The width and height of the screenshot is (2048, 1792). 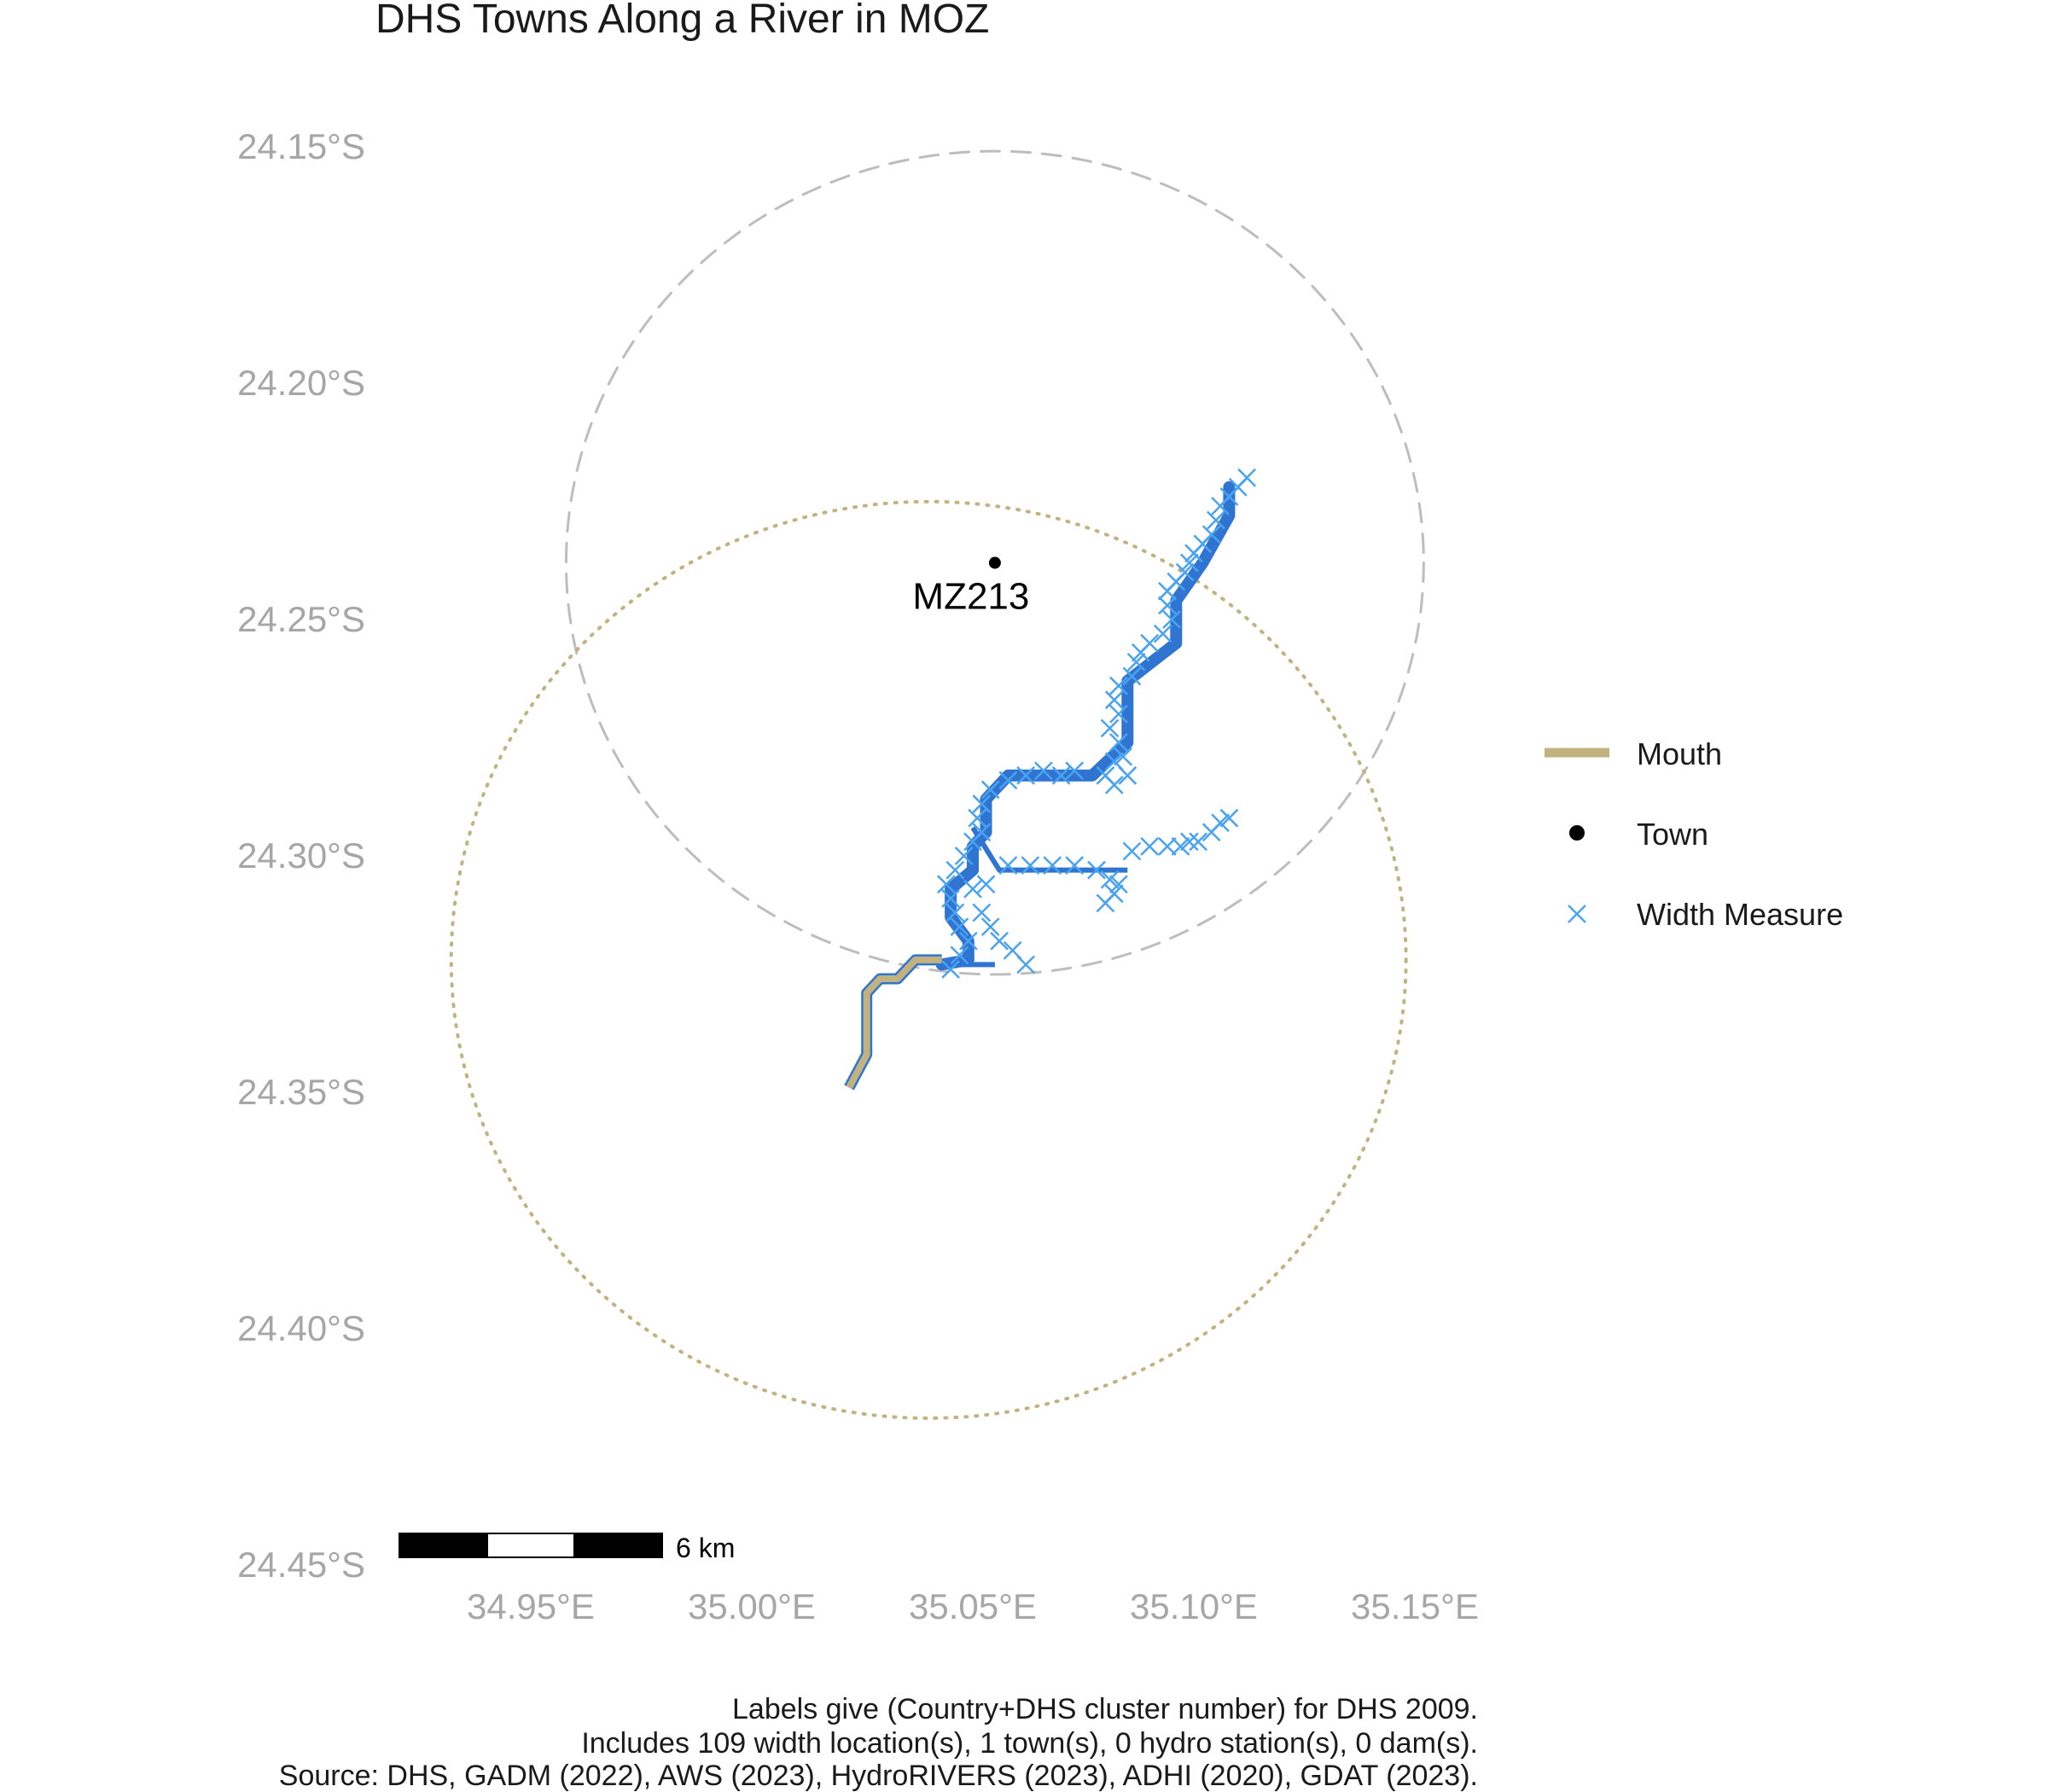 What do you see at coordinates (682, 21) in the screenshot?
I see `map-title: DHS Towns Along a River in MOZ` at bounding box center [682, 21].